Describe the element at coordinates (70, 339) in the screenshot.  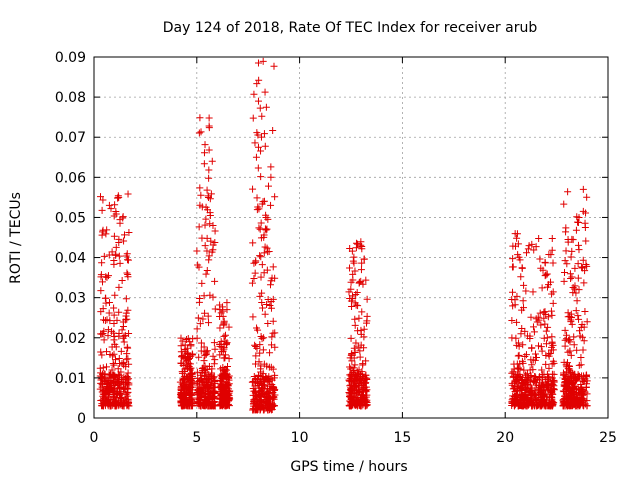
I see `y-tick-label: 0.02` at that location.